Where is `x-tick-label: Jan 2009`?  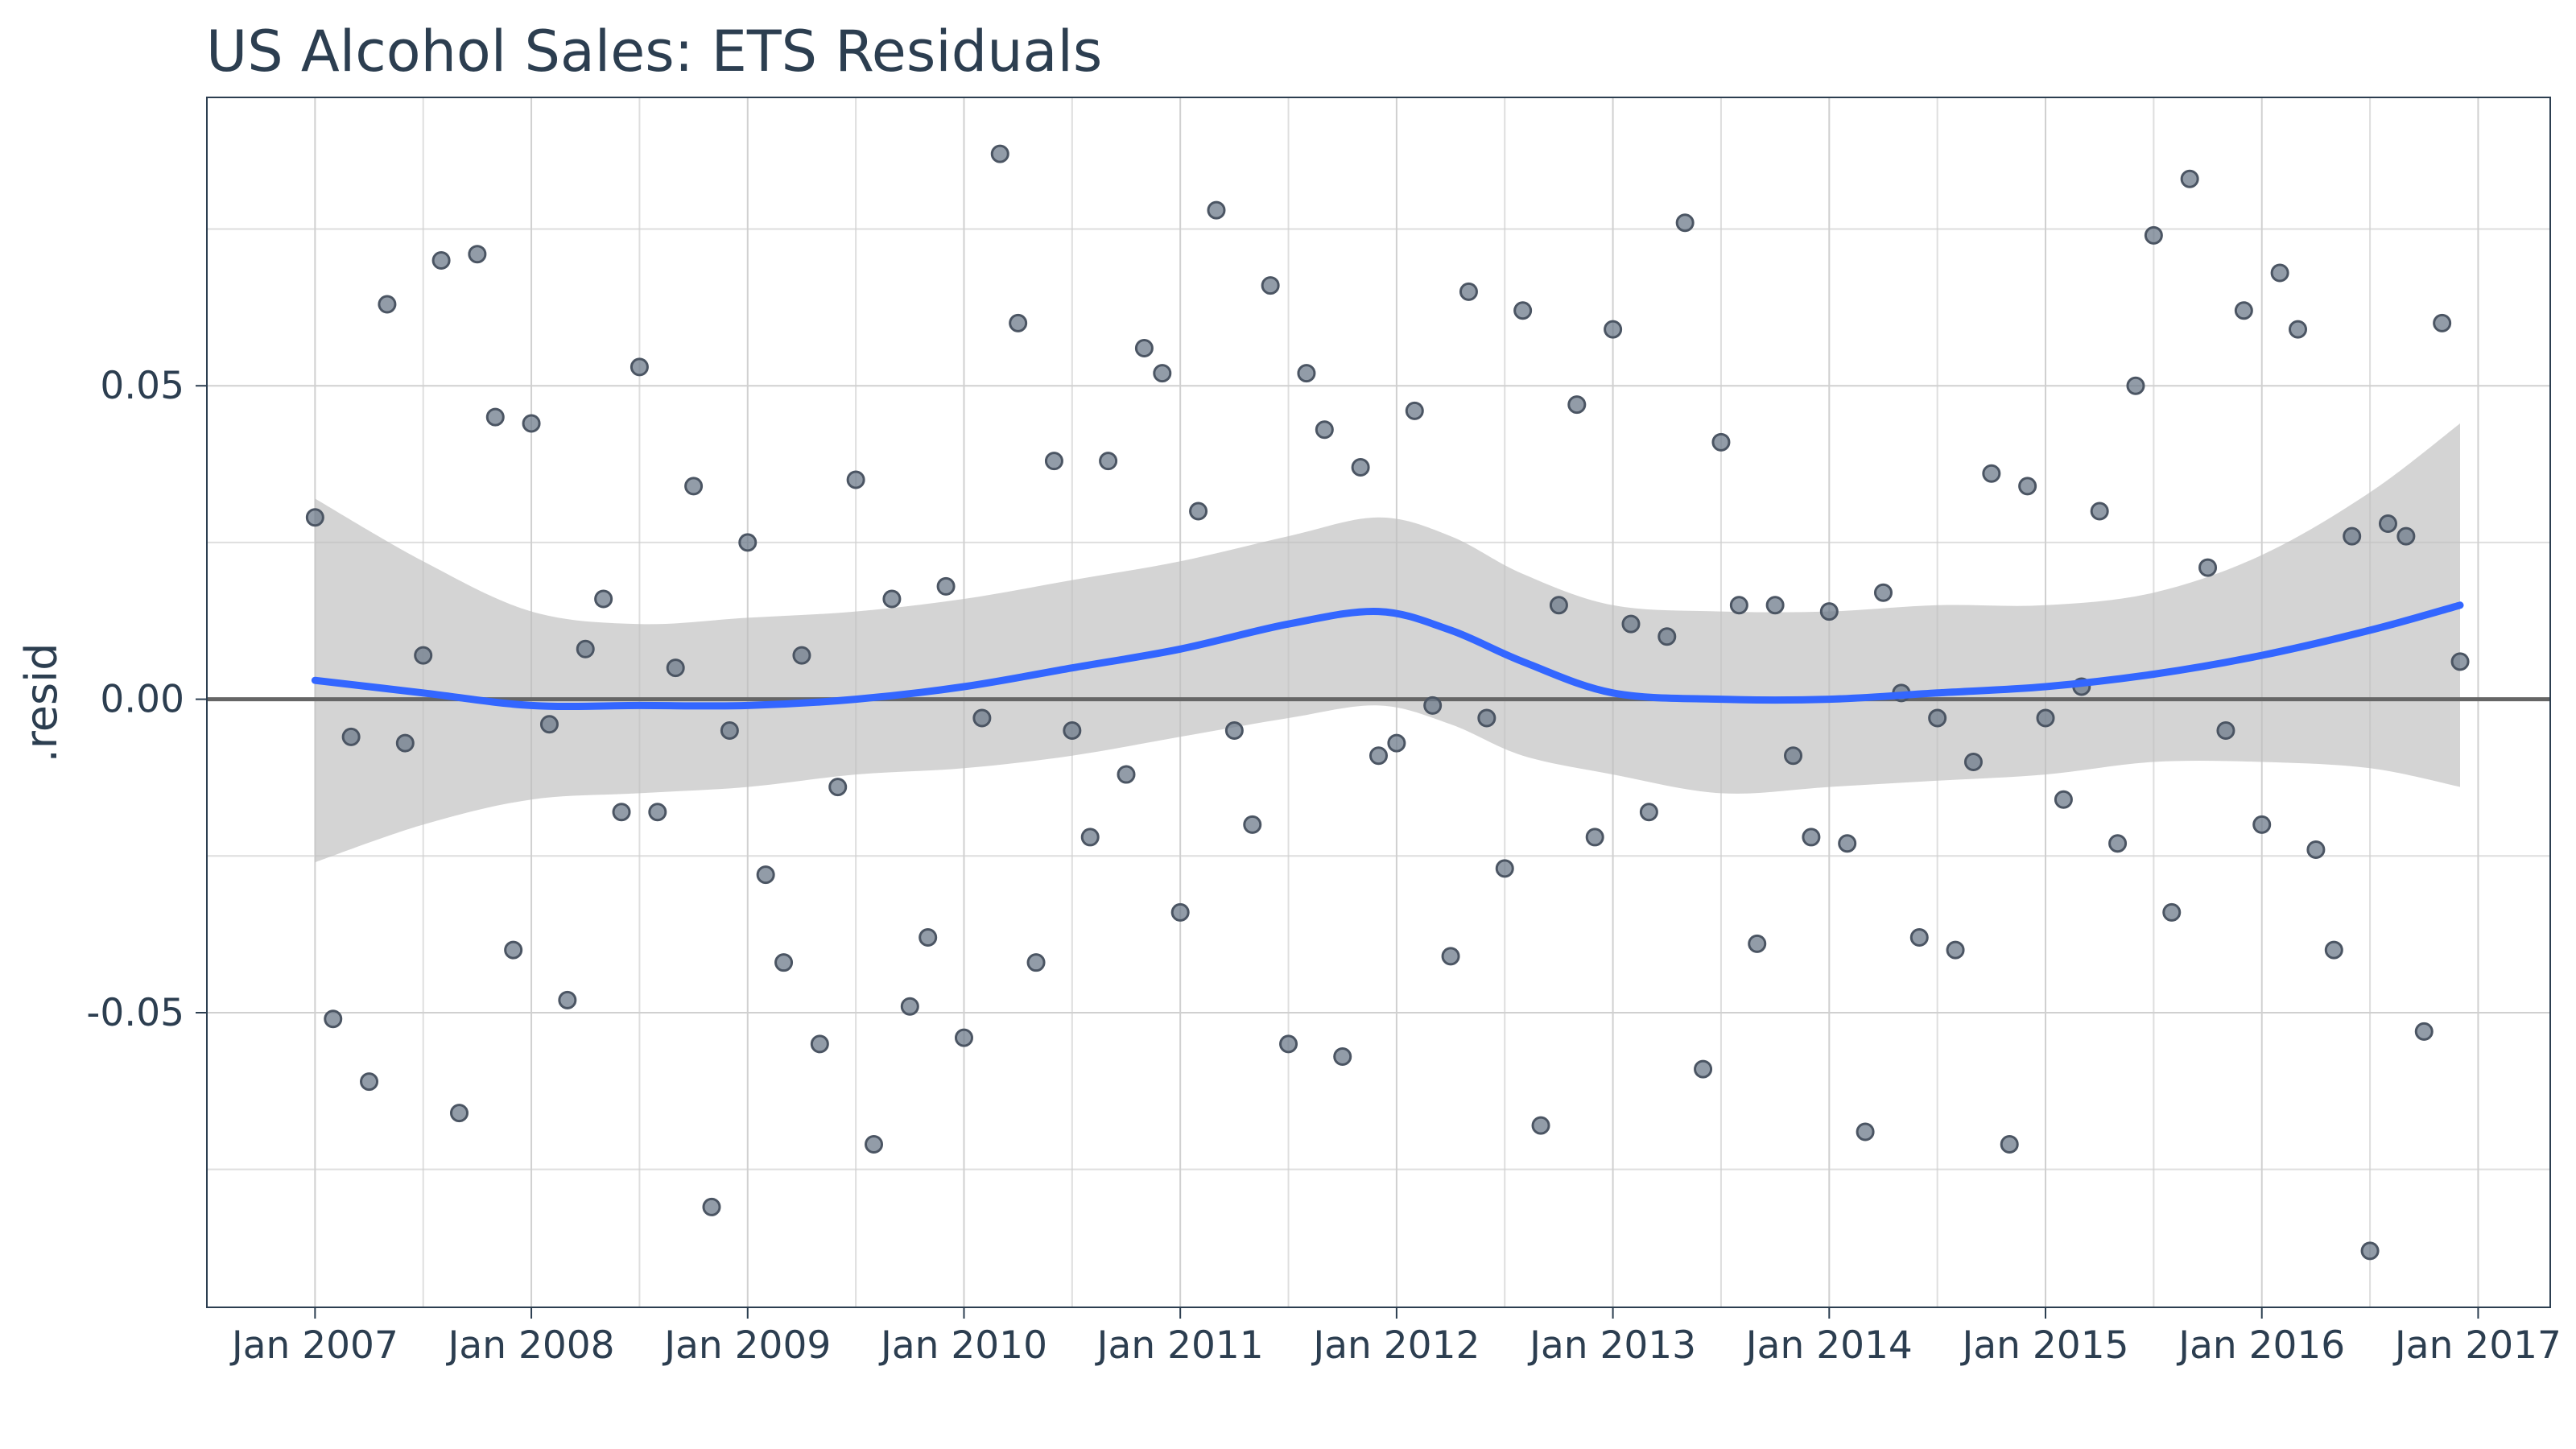 x-tick-label: Jan 2009 is located at coordinates (746, 1345).